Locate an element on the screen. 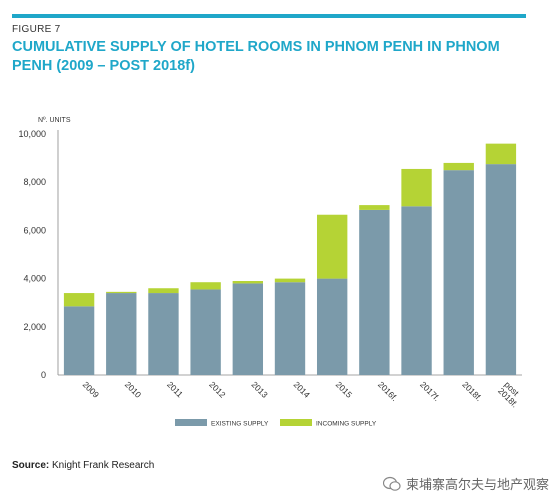 The image size is (559, 499). y-tick-label: 8,000 is located at coordinates (34, 182).